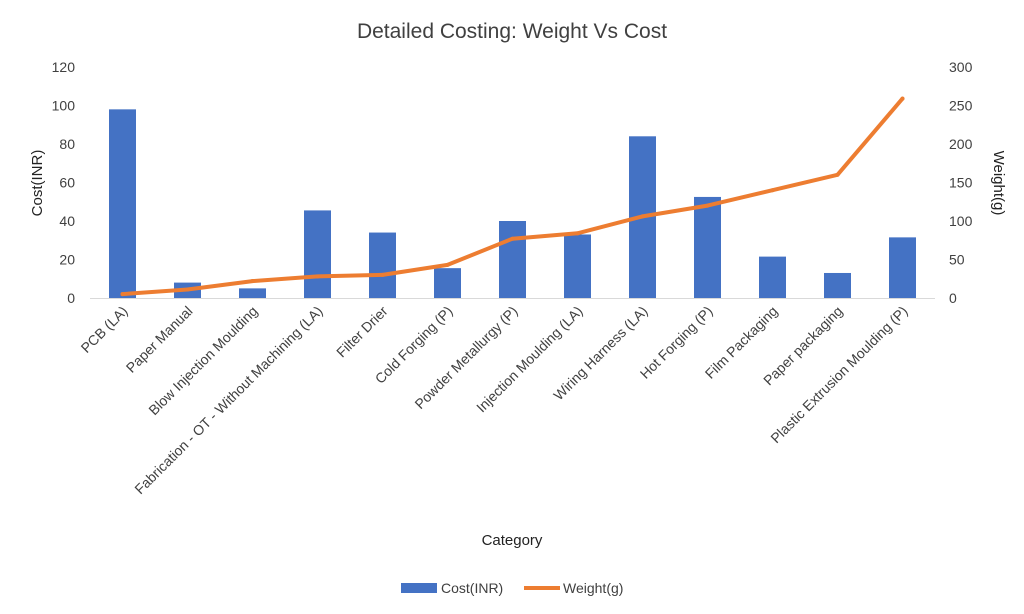  Describe the element at coordinates (961, 67) in the screenshot. I see `y2-tick-label: 300` at that location.